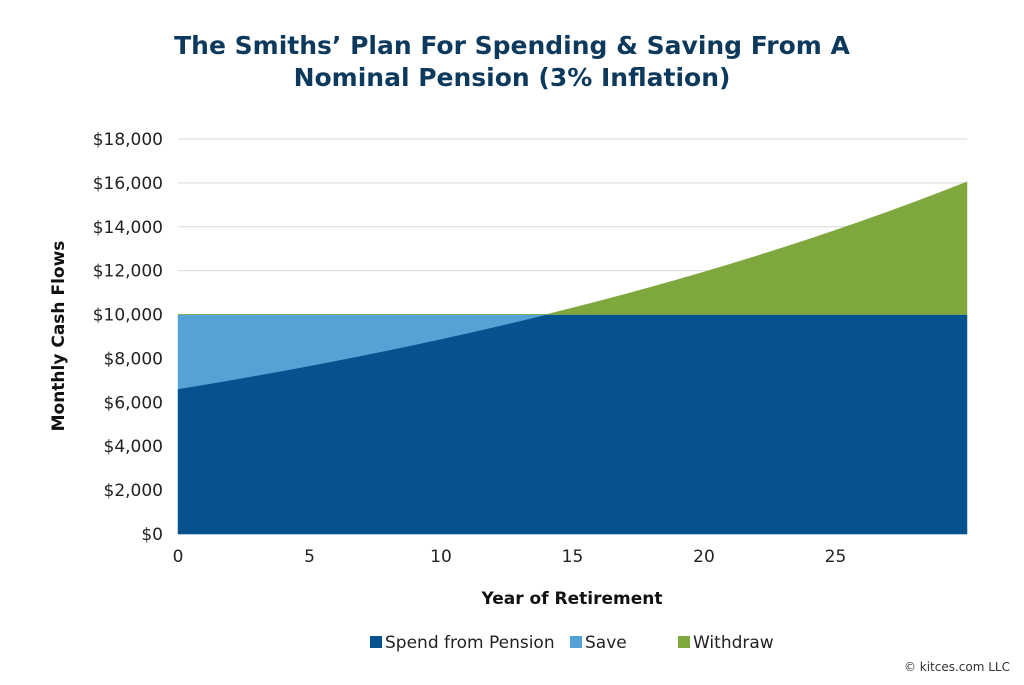 The height and width of the screenshot is (685, 1024). Describe the element at coordinates (512, 77) in the screenshot. I see `chart-title-line-2: Nominal Pension (3% Inflation)` at that location.